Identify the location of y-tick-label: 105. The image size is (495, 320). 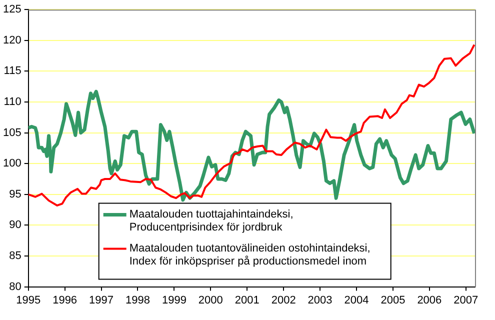
(12, 132).